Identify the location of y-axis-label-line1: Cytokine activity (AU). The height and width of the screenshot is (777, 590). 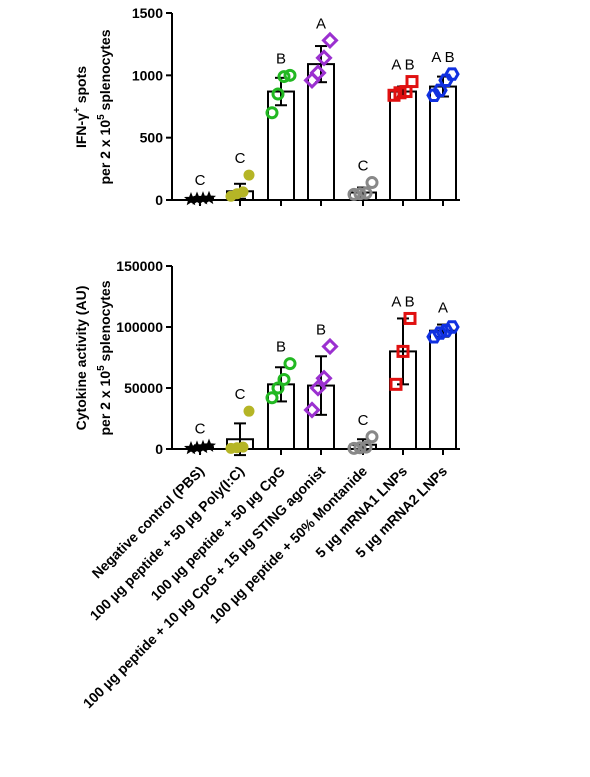
(81, 358).